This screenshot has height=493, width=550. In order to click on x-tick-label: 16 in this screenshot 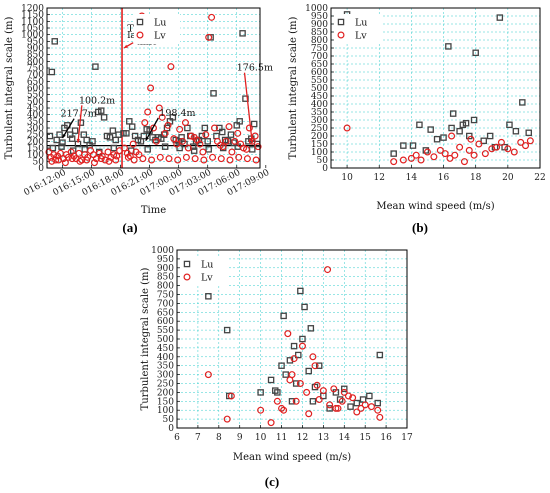, I will do `click(444, 178)`.